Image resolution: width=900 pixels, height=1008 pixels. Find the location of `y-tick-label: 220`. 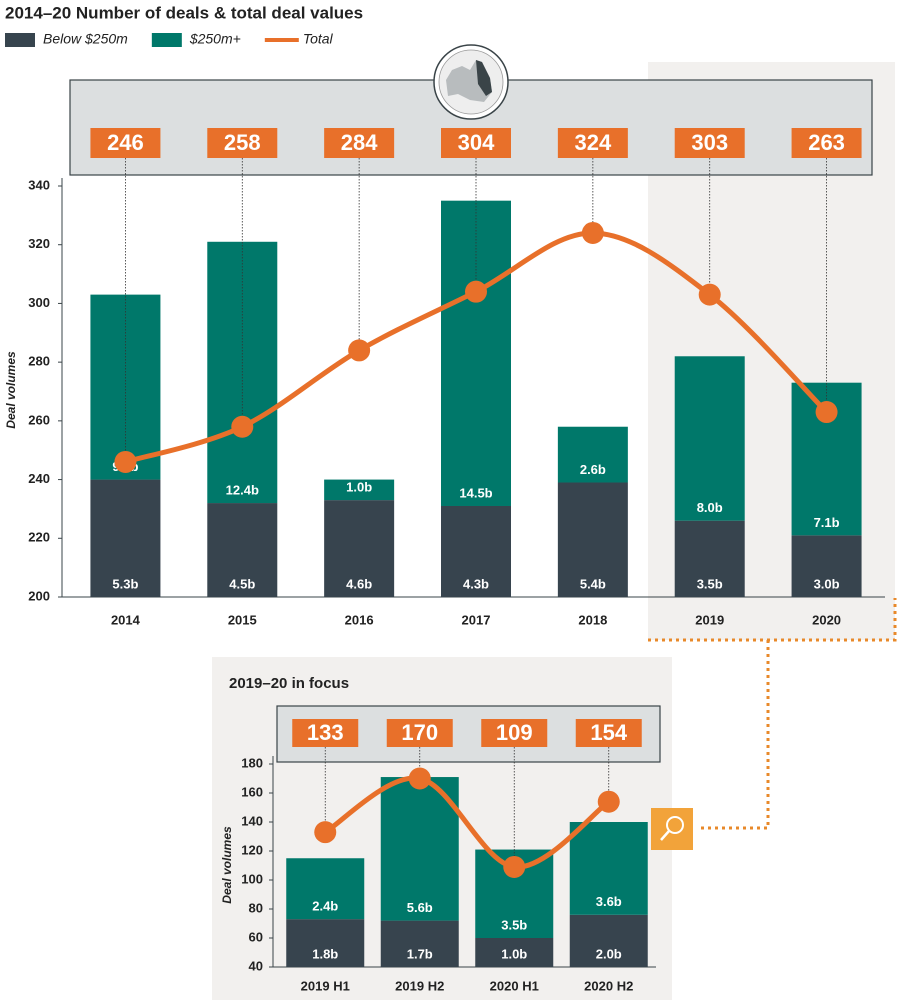

y-tick-label: 220 is located at coordinates (39, 537).